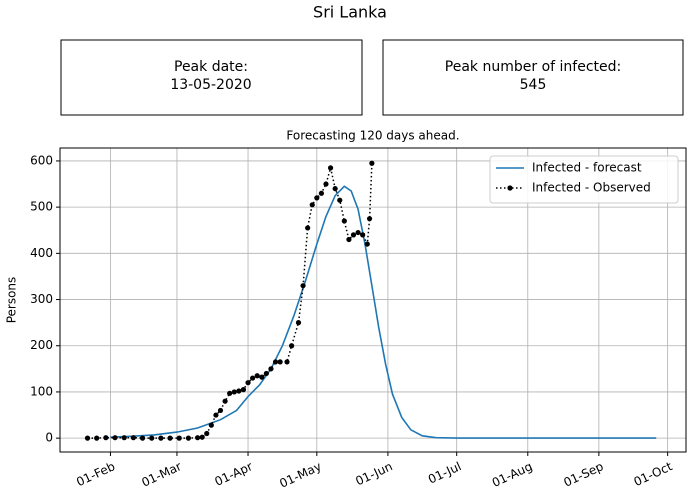 Image resolution: width=700 pixels, height=500 pixels. What do you see at coordinates (211, 67) in the screenshot?
I see `box-label: Peak date:` at bounding box center [211, 67].